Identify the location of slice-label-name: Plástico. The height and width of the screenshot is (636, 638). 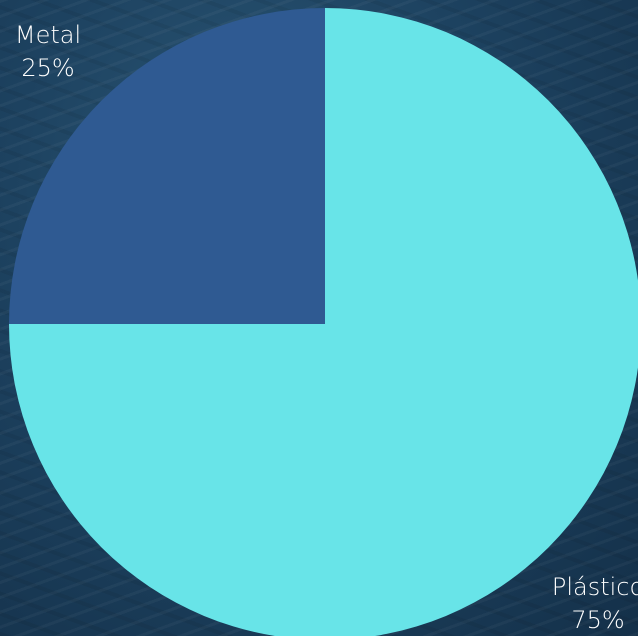
(595, 587).